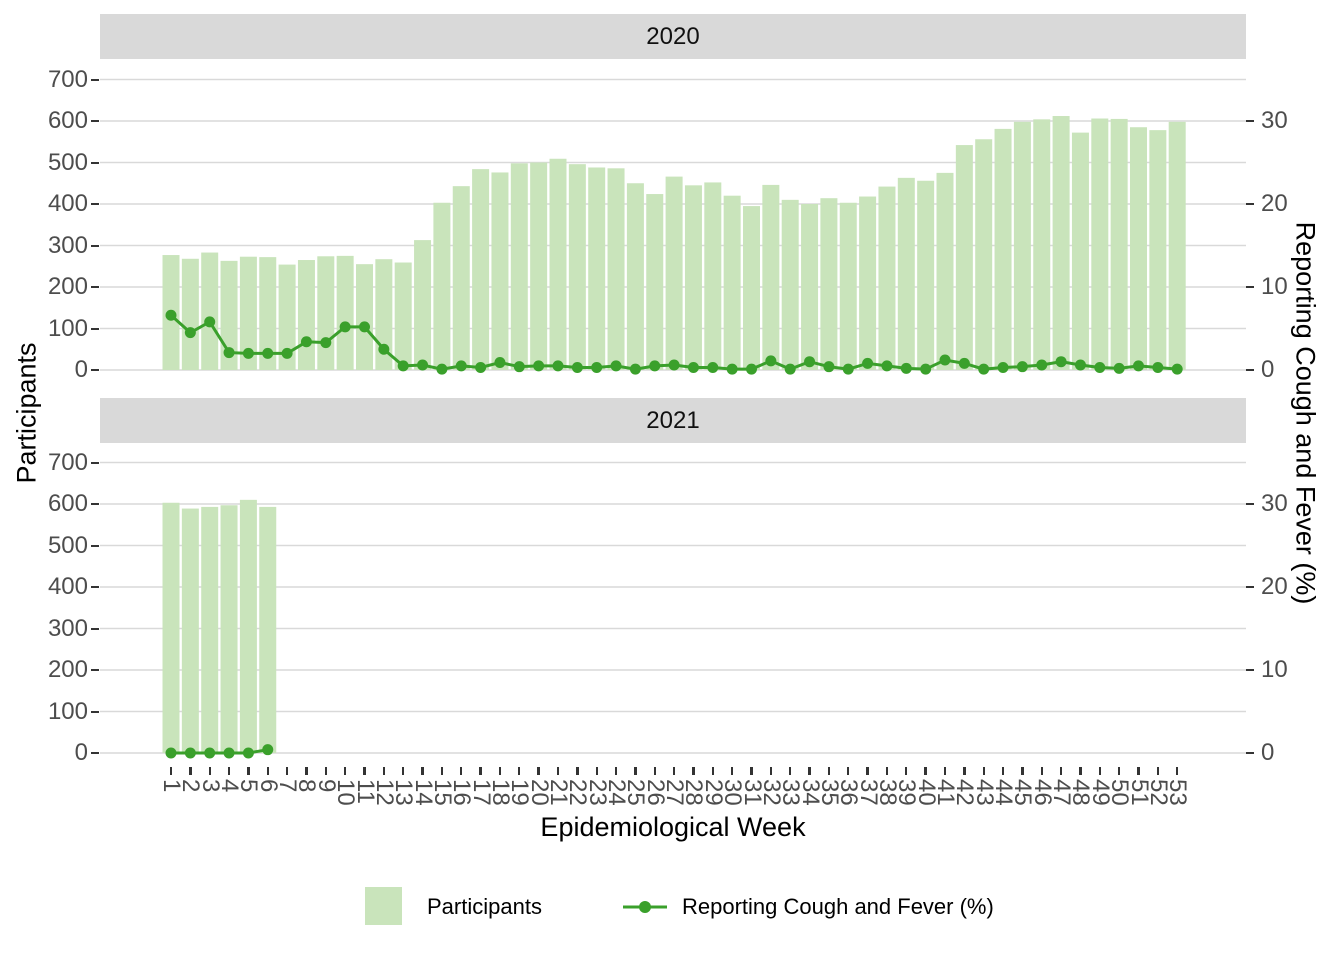  What do you see at coordinates (67, 245) in the screenshot?
I see `left-tick-label: 300` at bounding box center [67, 245].